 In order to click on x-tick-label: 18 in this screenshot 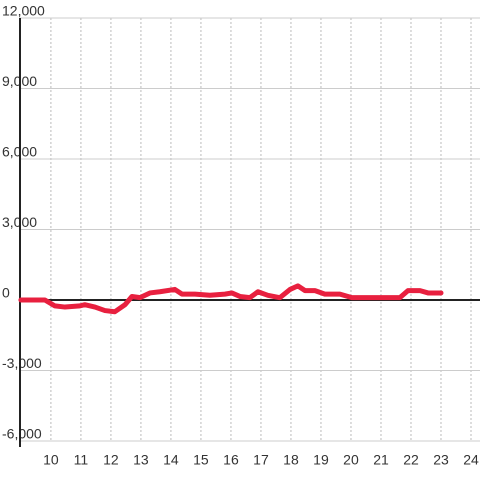, I will do `click(291, 460)`.